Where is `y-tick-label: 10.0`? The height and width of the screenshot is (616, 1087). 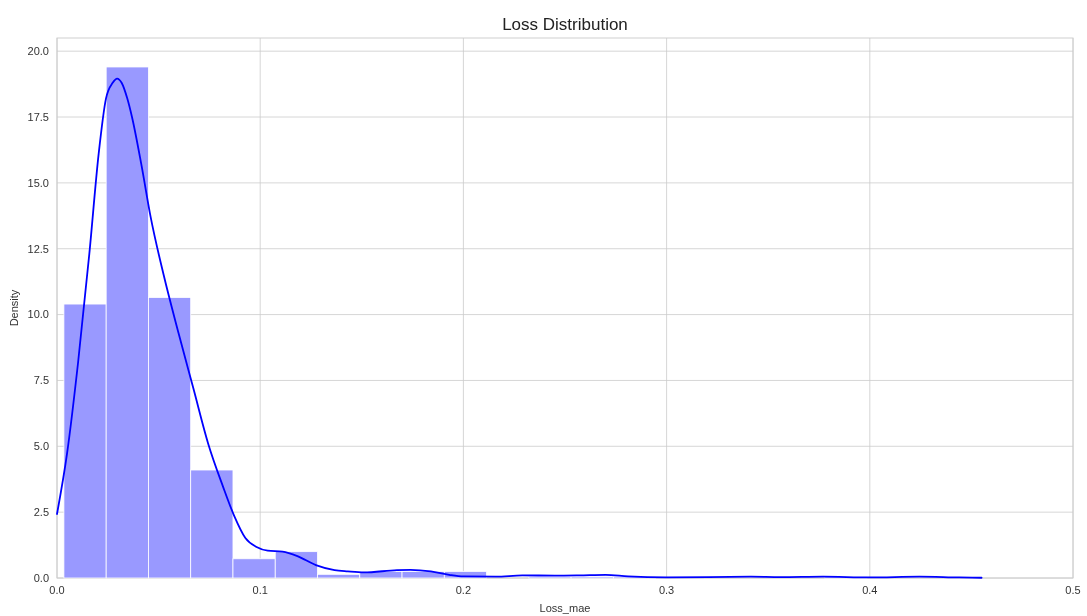
y-tick-label: 10.0 is located at coordinates (38, 314).